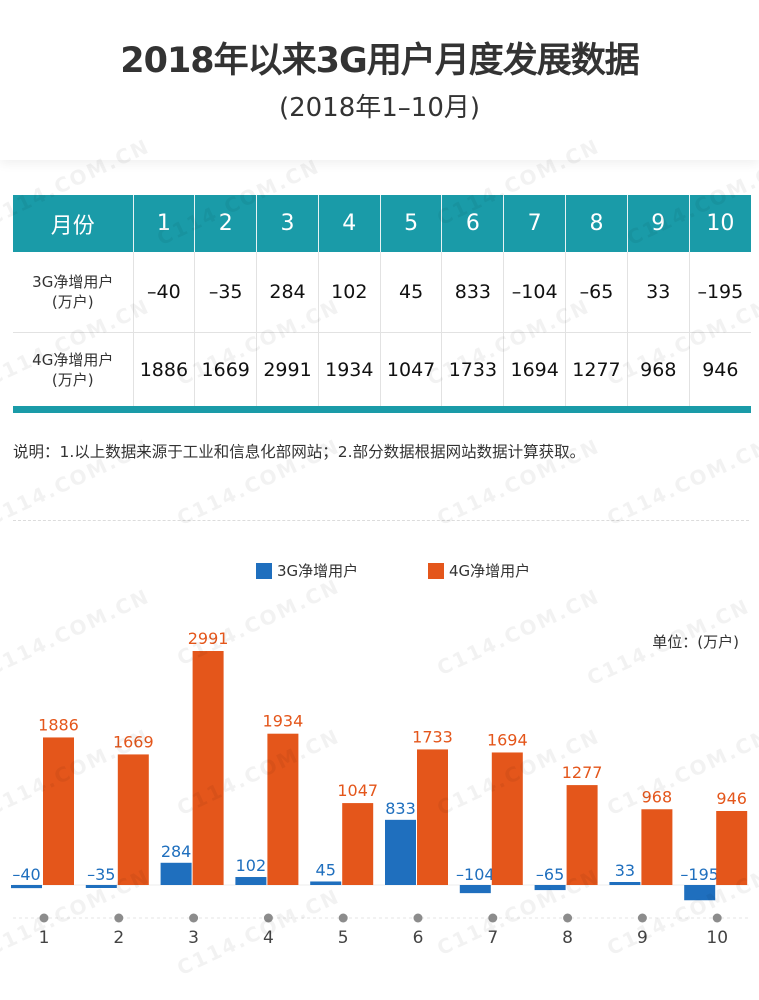 The height and width of the screenshot is (1000, 759). Describe the element at coordinates (658, 372) in the screenshot. I see `table-cell: 968` at that location.